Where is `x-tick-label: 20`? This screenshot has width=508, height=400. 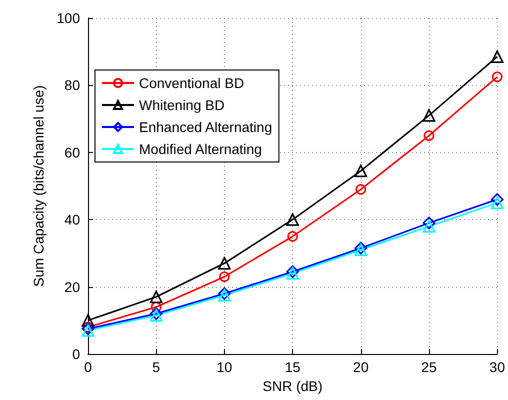
x-tick-label: 20 is located at coordinates (361, 367).